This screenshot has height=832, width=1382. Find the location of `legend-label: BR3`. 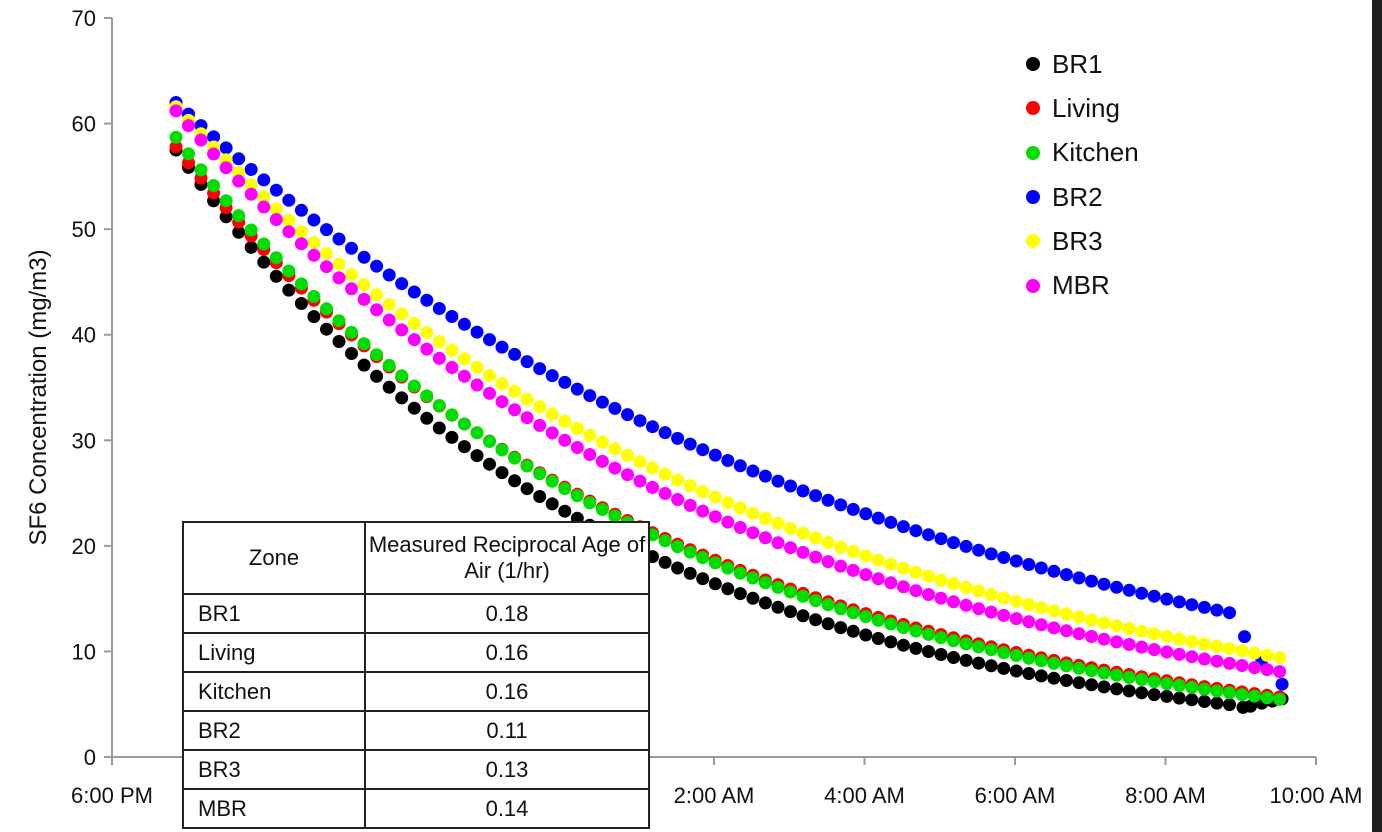

legend-label: BR3 is located at coordinates (1077, 240).